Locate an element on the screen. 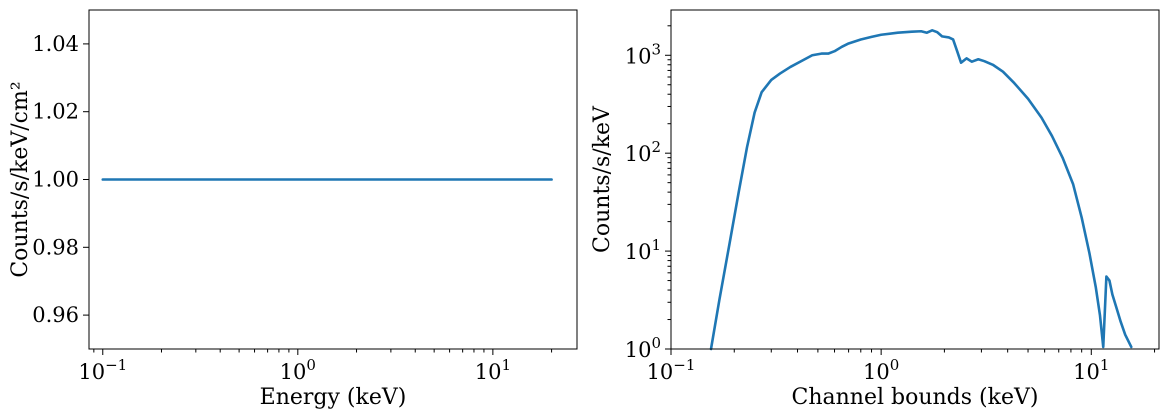 This screenshot has width=1169, height=419. panel-0-y-tick-label: 1.02 is located at coordinates (55, 112).